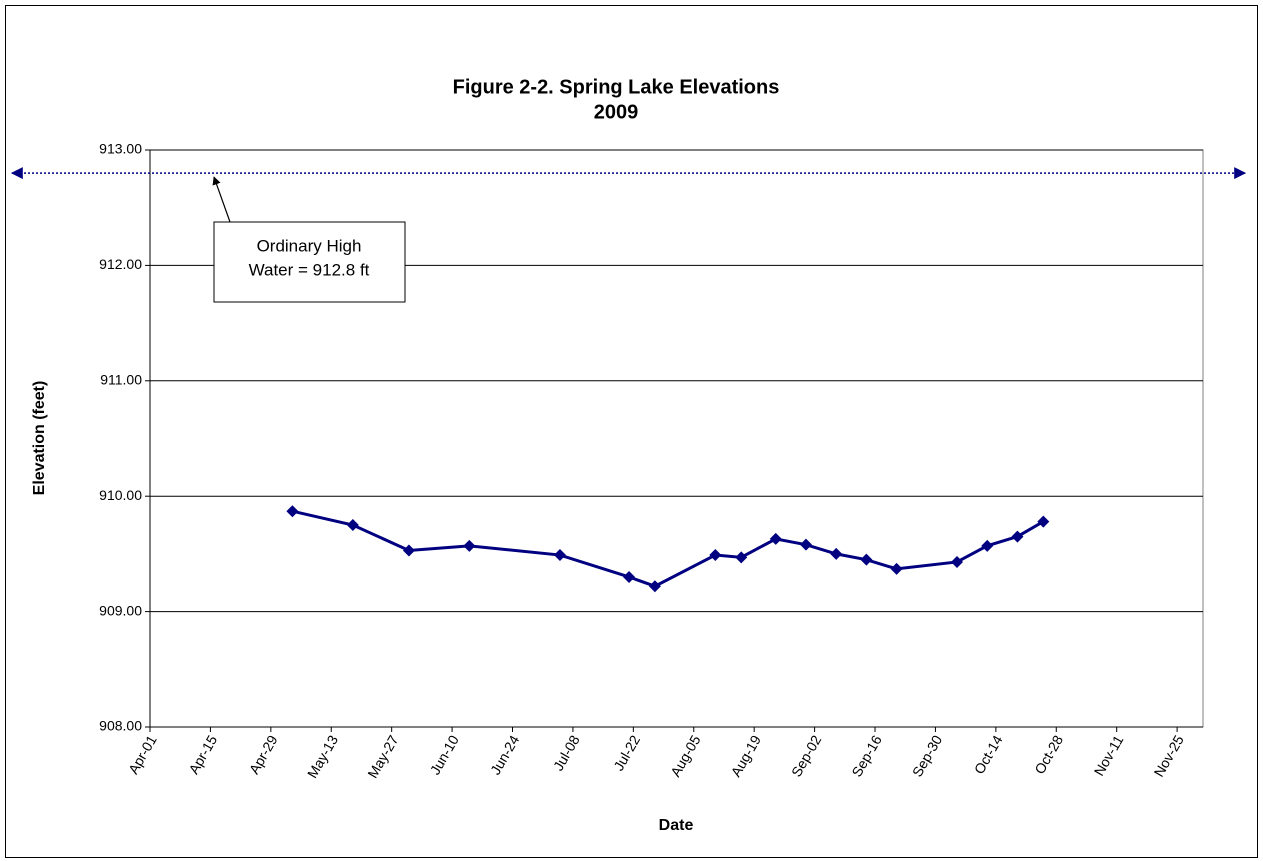 Image resolution: width=1263 pixels, height=861 pixels. Describe the element at coordinates (221, 199) in the screenshot. I see `annotation-arrow` at that location.